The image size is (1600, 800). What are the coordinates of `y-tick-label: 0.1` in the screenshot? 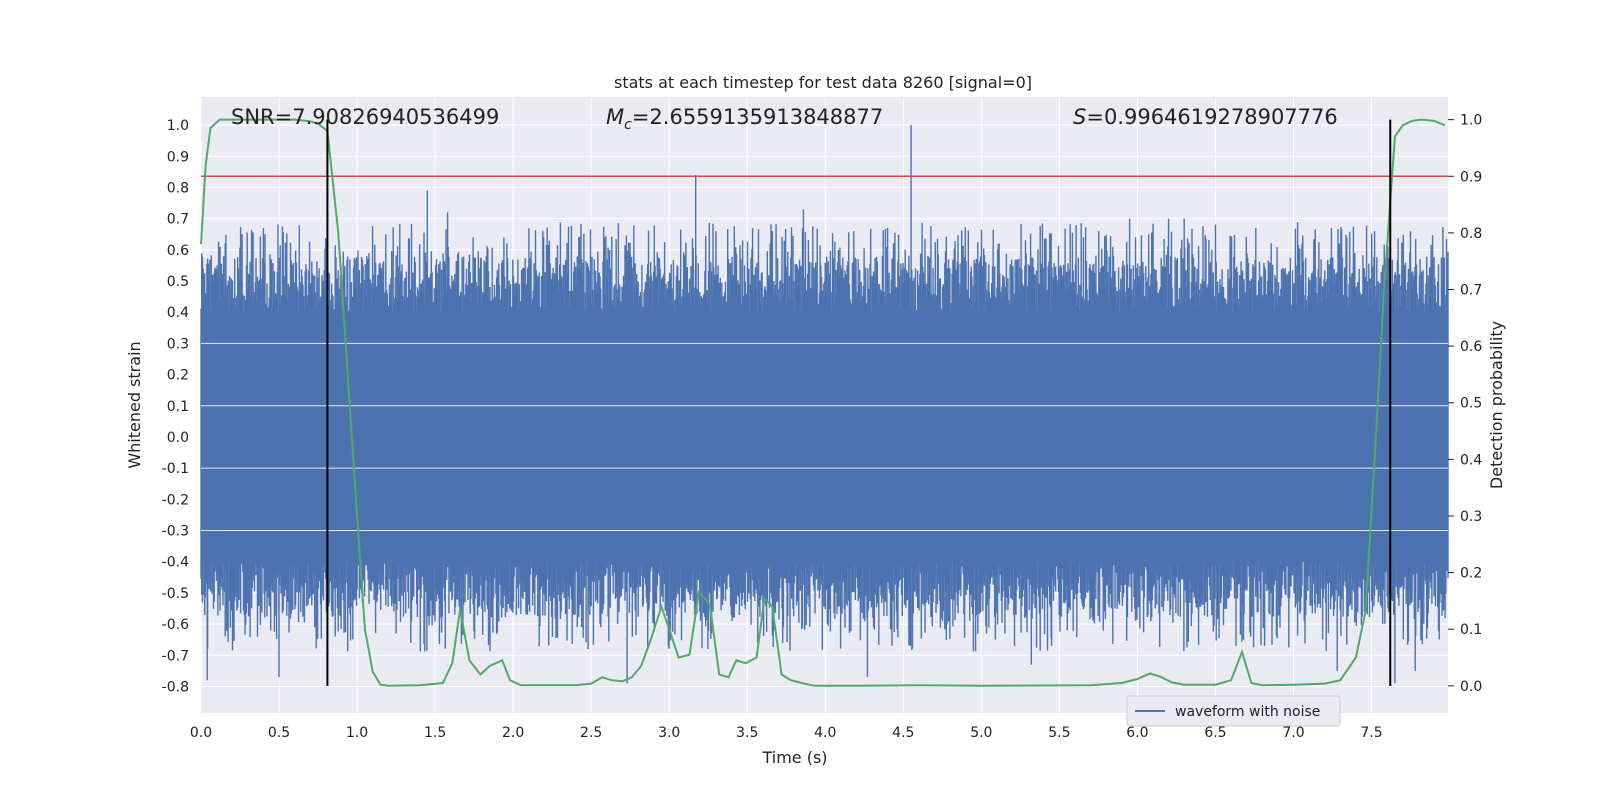 It's located at (178, 407).